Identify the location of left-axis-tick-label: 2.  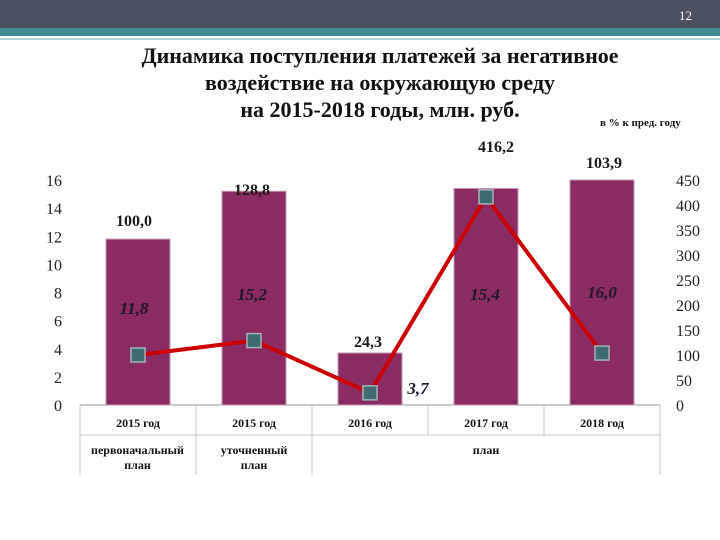
(58, 378).